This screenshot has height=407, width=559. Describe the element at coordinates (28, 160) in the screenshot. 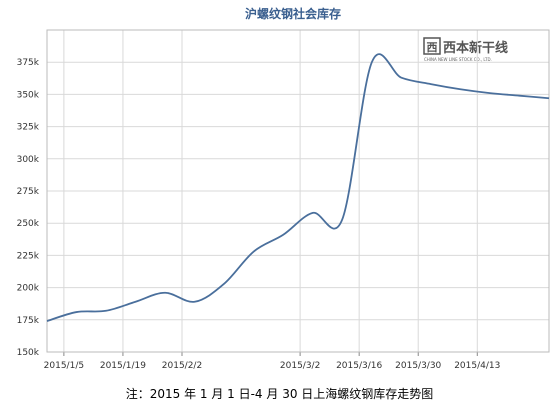

I see `y-tick-label: 300k` at that location.